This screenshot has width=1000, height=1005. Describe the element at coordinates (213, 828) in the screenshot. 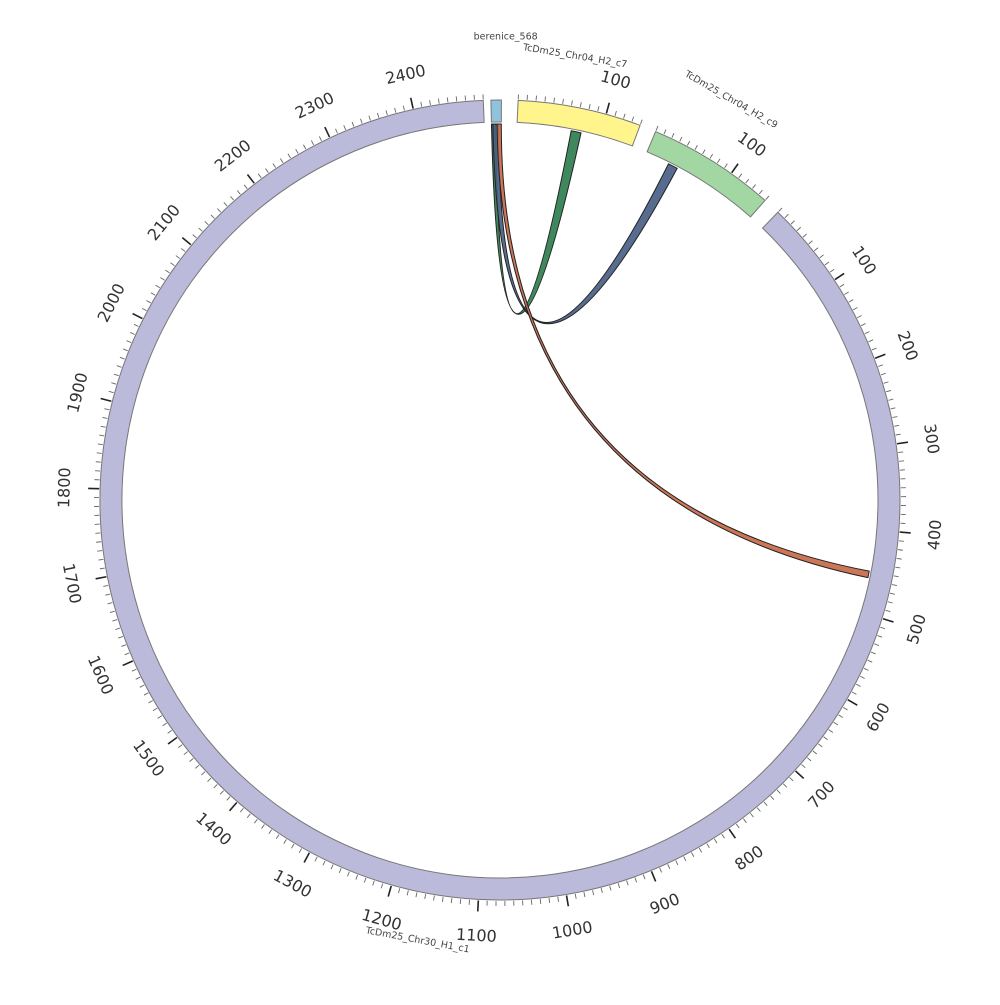

I see `tick-label-tcdm25-chr30-h1-c1: 1400` at that location.